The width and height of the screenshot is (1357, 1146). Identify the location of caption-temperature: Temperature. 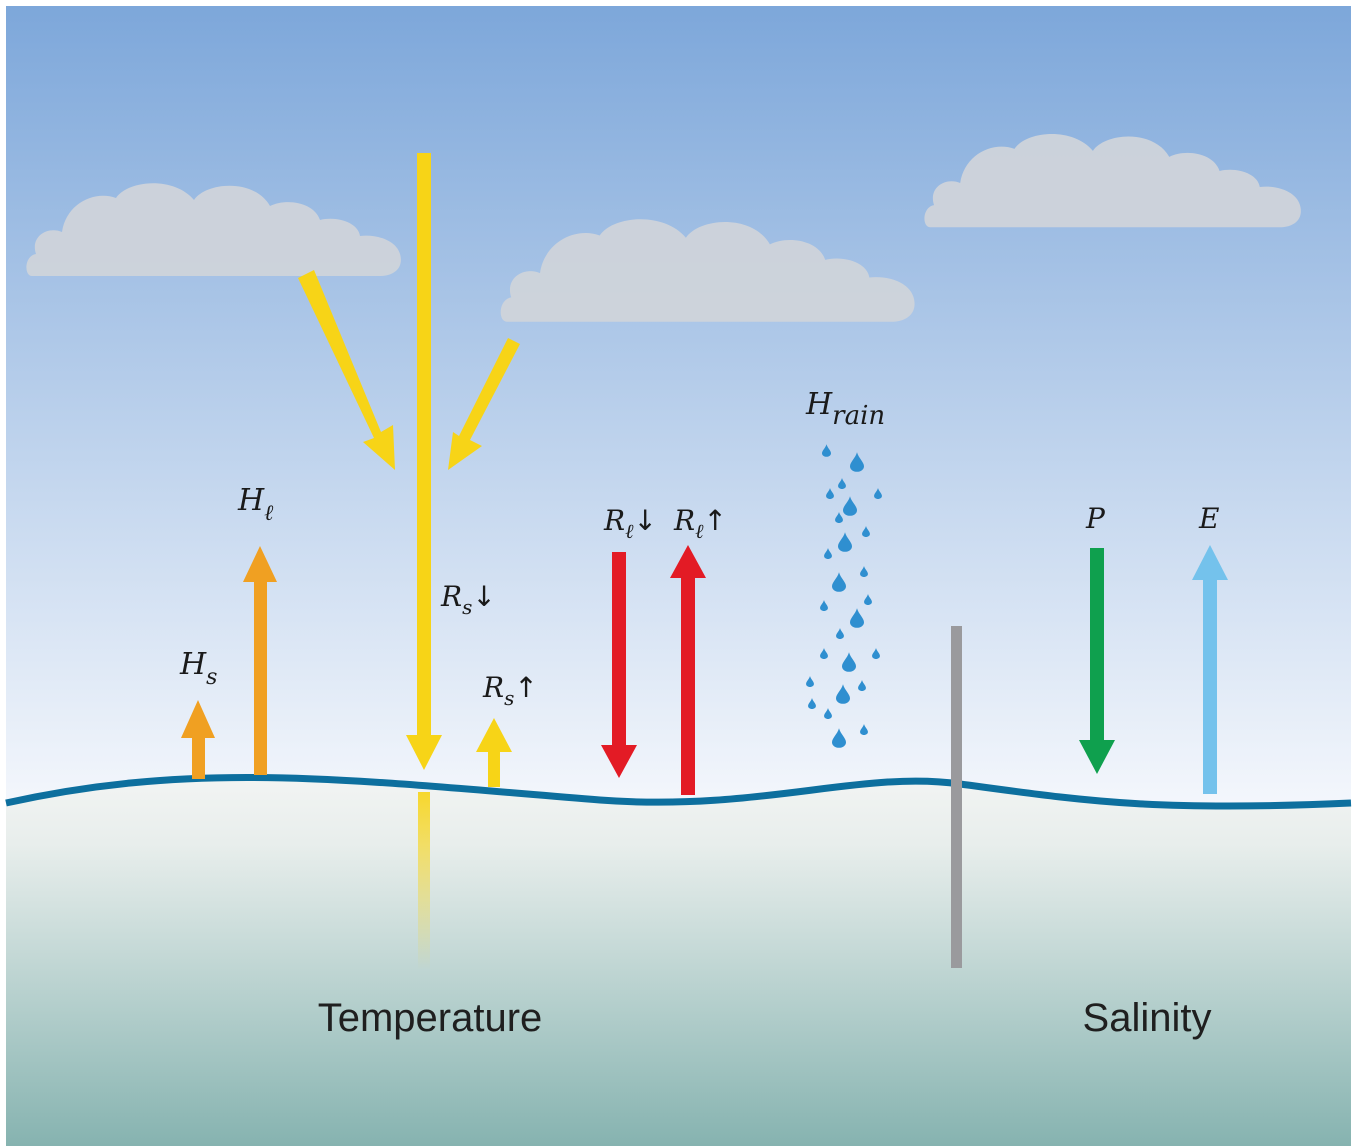
(430, 1018).